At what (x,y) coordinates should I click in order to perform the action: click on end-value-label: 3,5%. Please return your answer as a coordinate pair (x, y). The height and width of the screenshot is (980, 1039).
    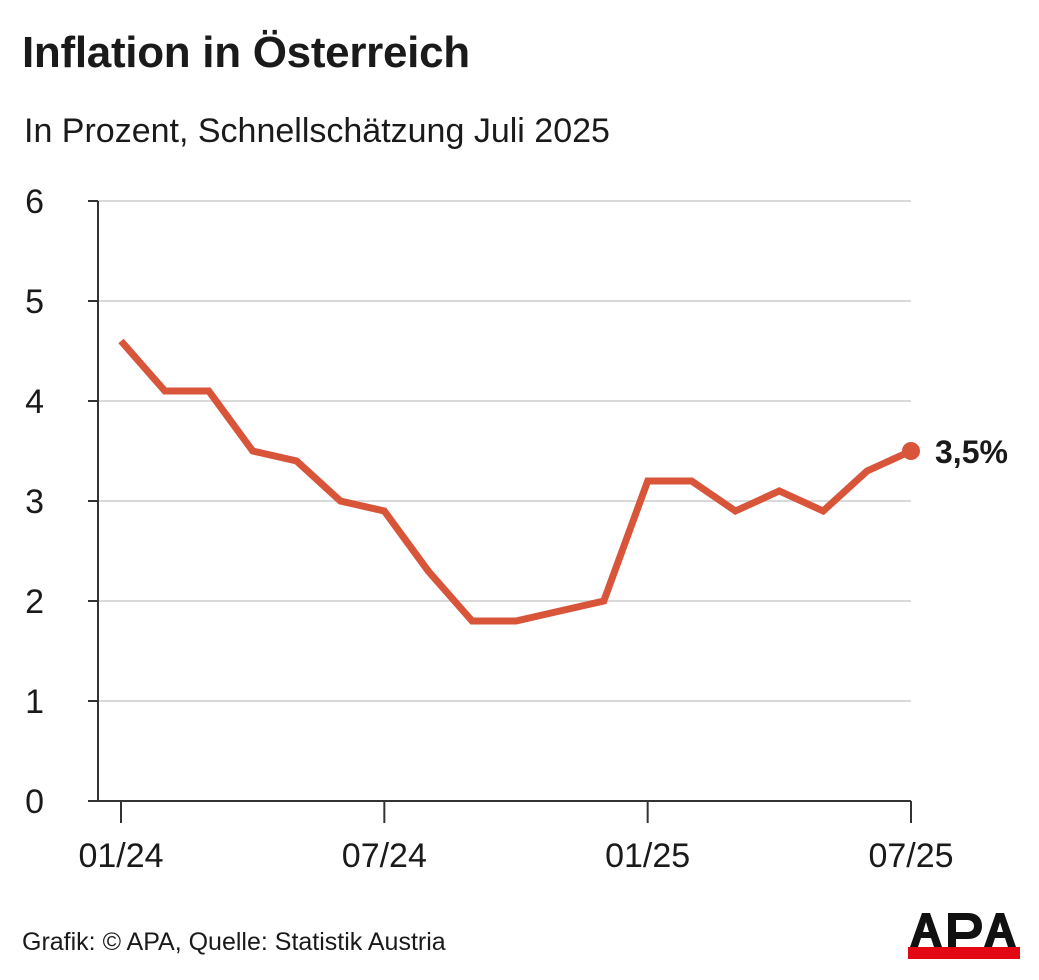
    Looking at the image, I should click on (971, 452).